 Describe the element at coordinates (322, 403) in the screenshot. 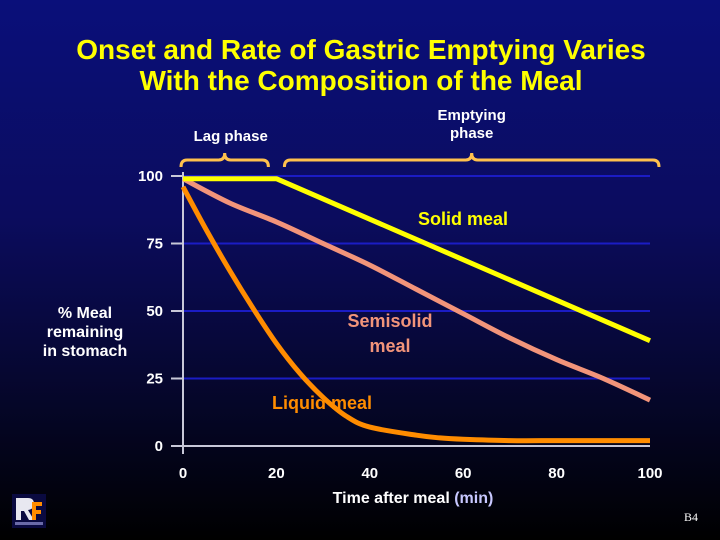

I see `liquid-meal-label-line-1: Liquid meal` at that location.